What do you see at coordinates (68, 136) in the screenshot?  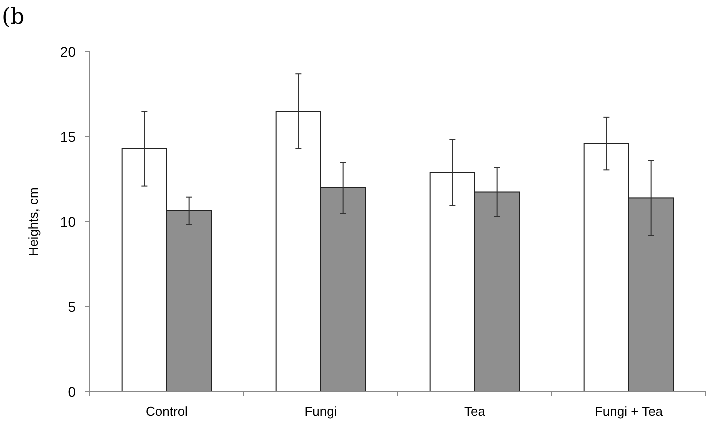 I see `y-tick-label: 15` at bounding box center [68, 136].